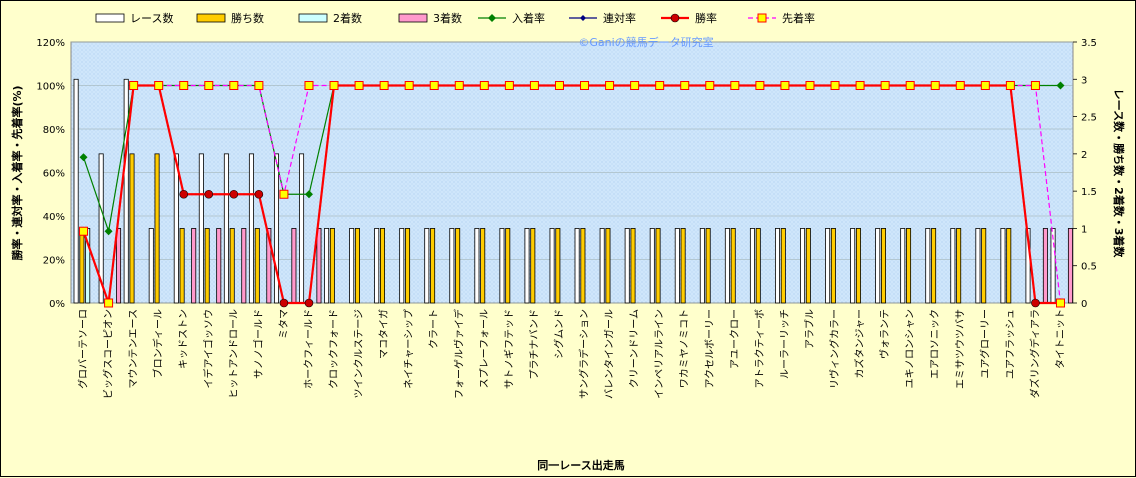  I want to click on category-label: ホークフィールド, so click(309, 349).